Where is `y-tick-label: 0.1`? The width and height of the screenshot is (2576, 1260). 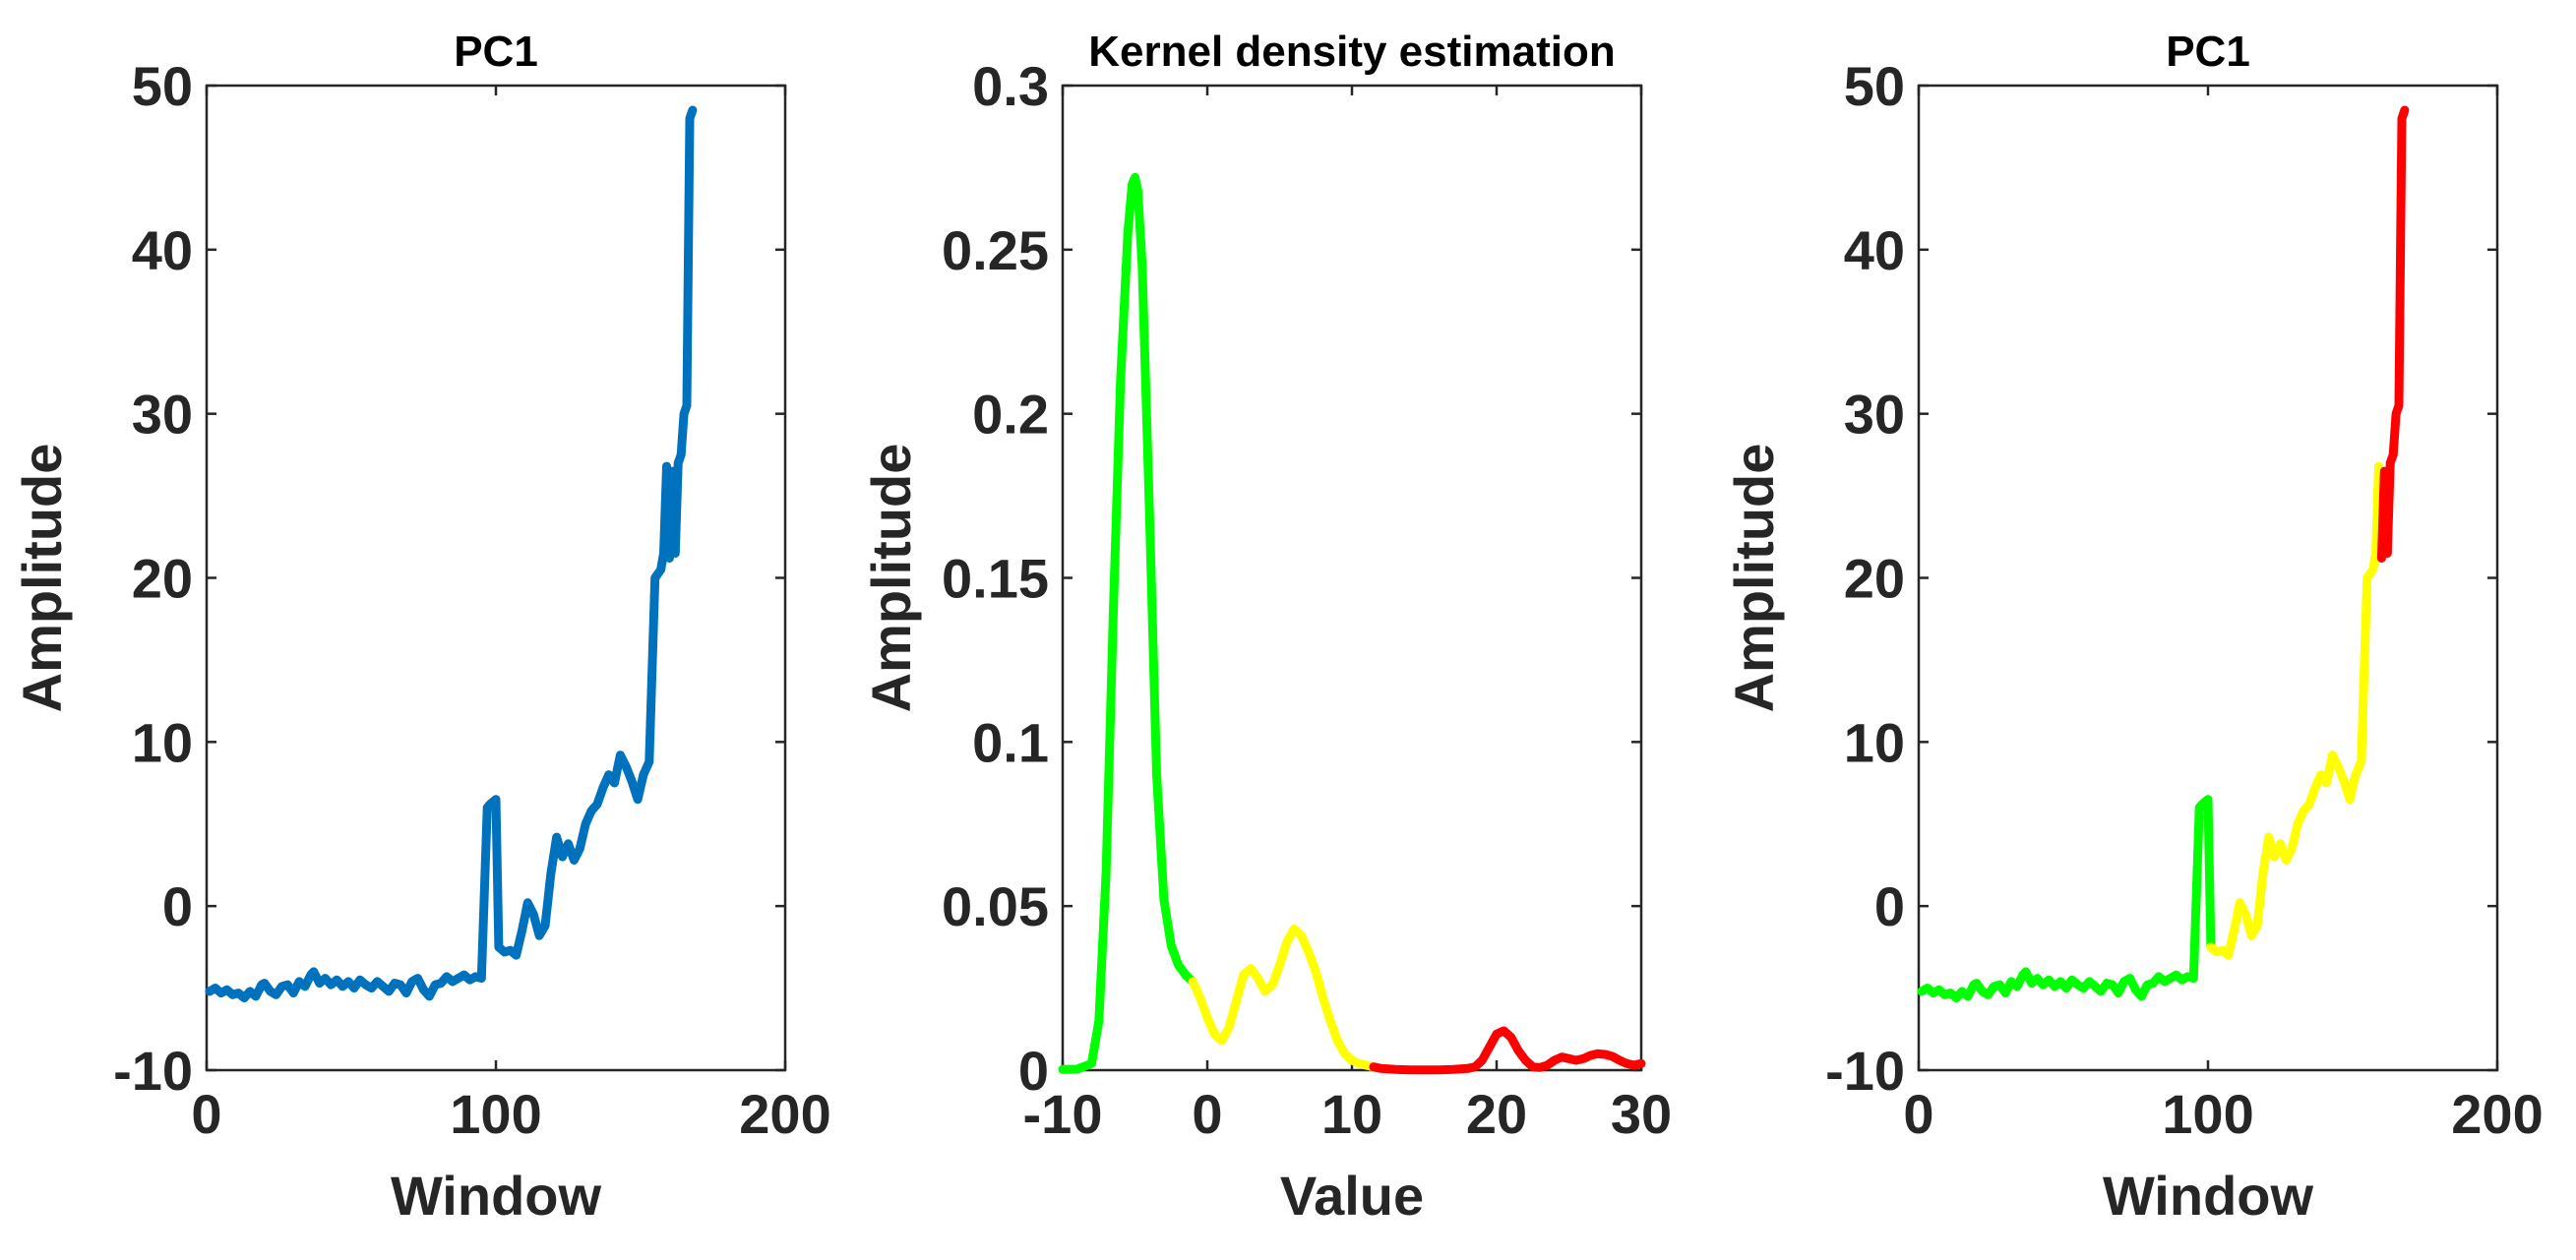 y-tick-label: 0.1 is located at coordinates (1010, 742).